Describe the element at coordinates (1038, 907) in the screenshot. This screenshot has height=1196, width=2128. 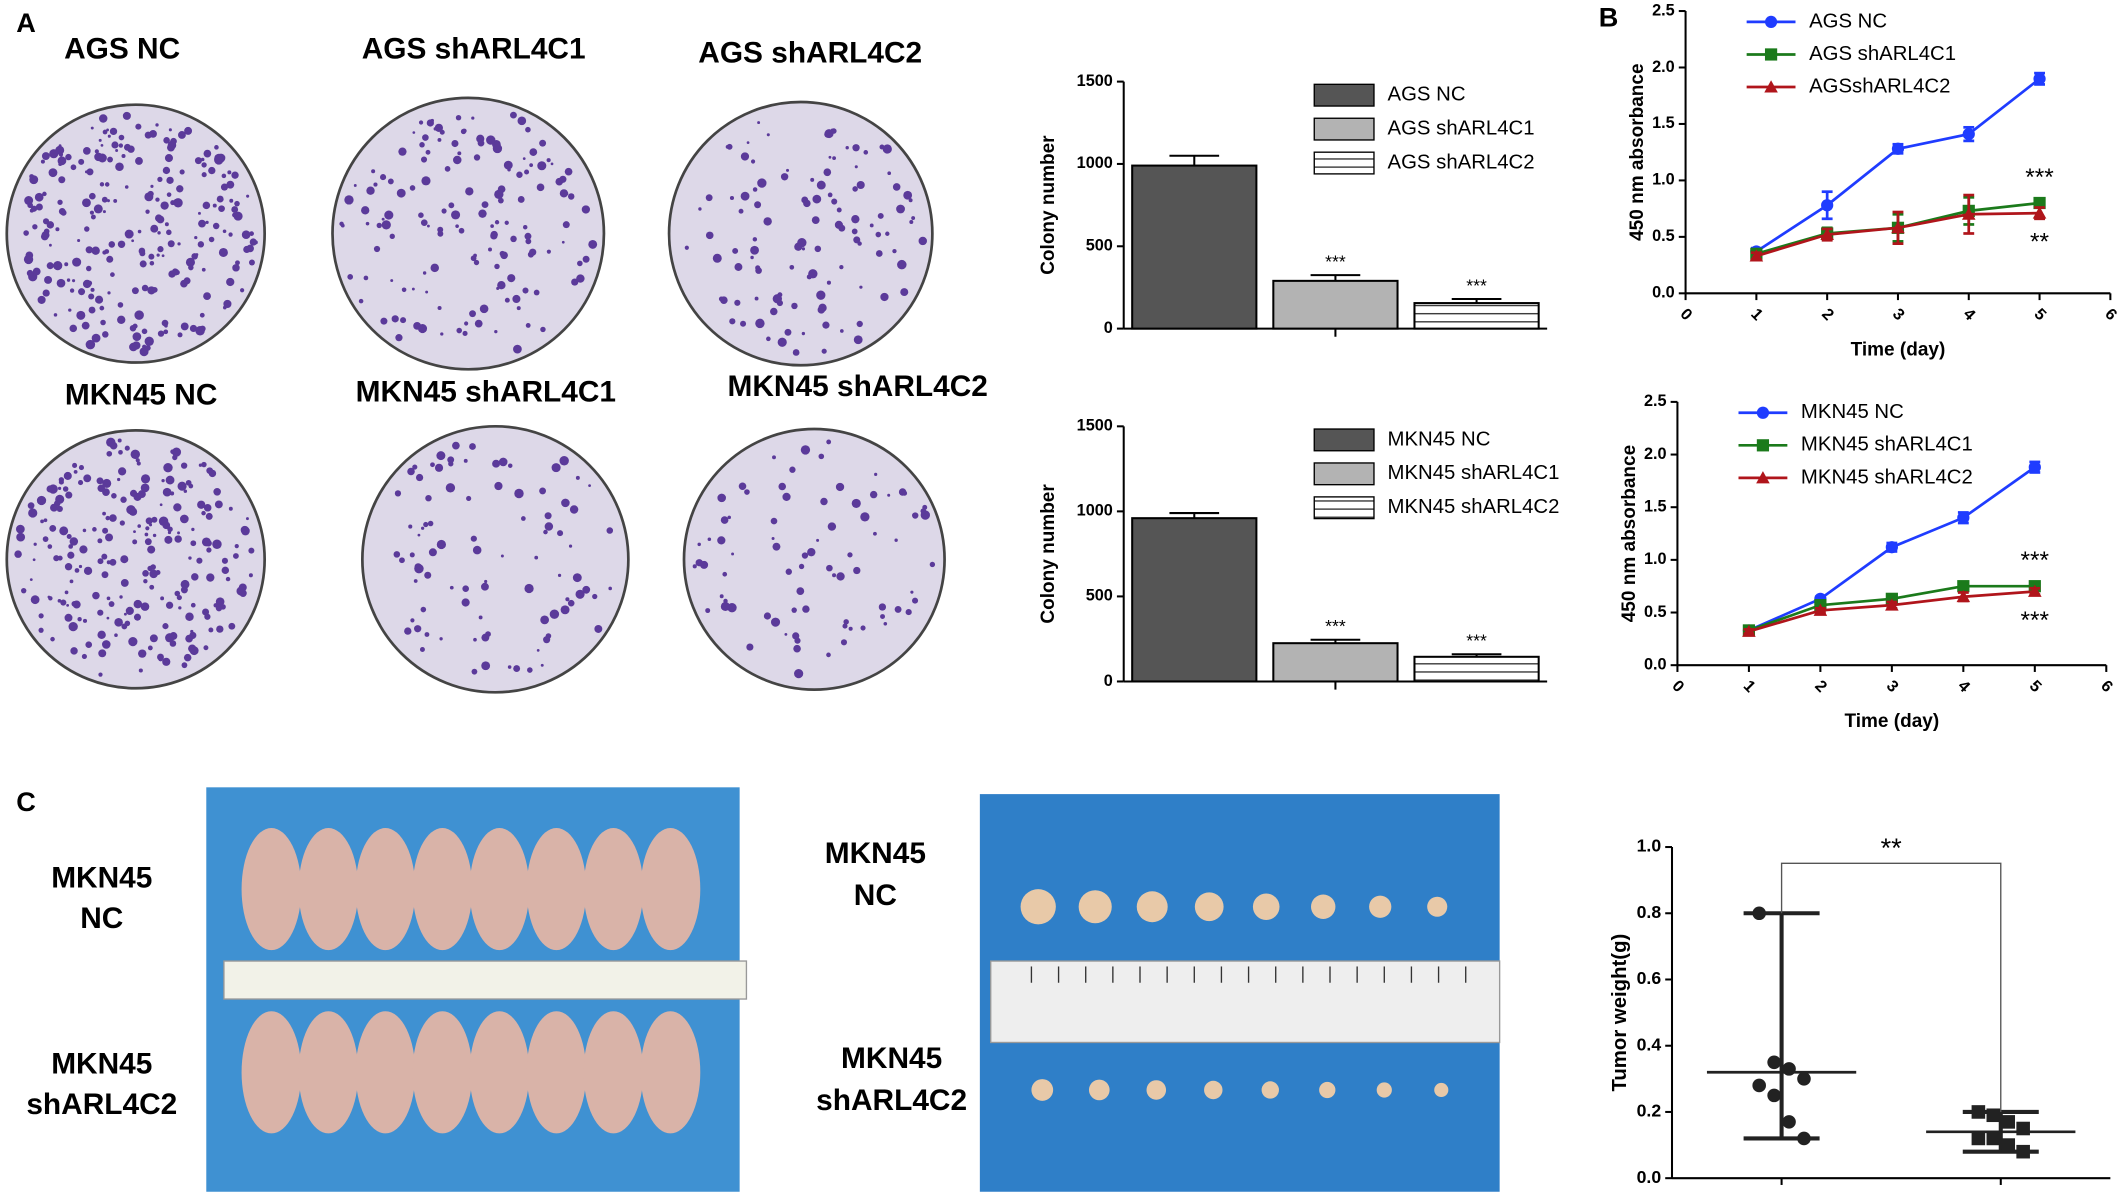
I see `tumor` at that location.